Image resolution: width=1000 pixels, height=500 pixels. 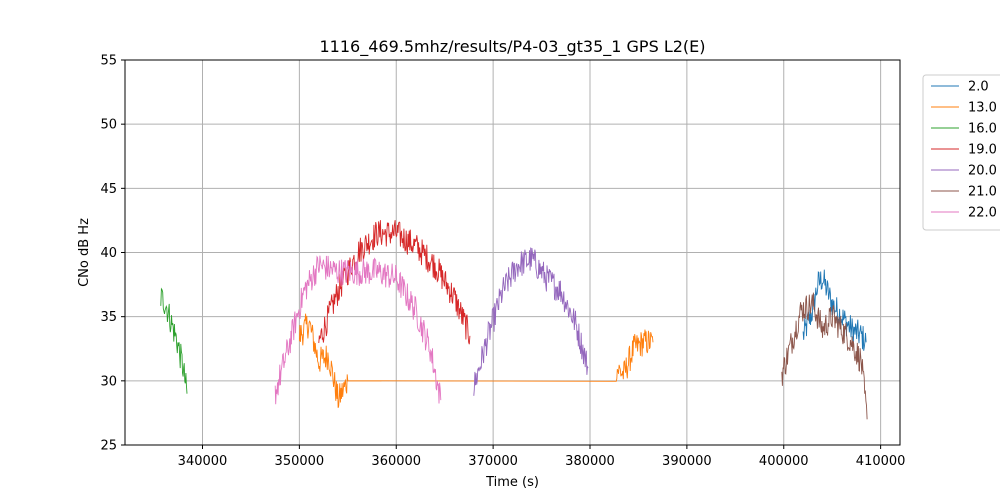 What do you see at coordinates (982, 108) in the screenshot?
I see `legend-label: 13.0` at bounding box center [982, 108].